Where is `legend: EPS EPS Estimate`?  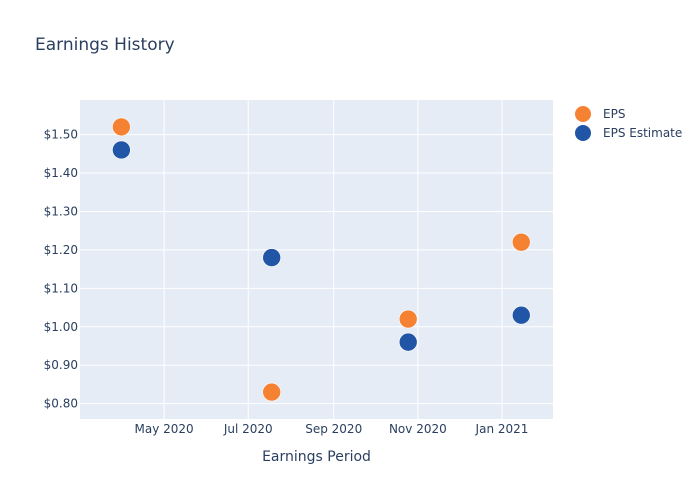
legend: EPS EPS Estimate is located at coordinates (628, 123).